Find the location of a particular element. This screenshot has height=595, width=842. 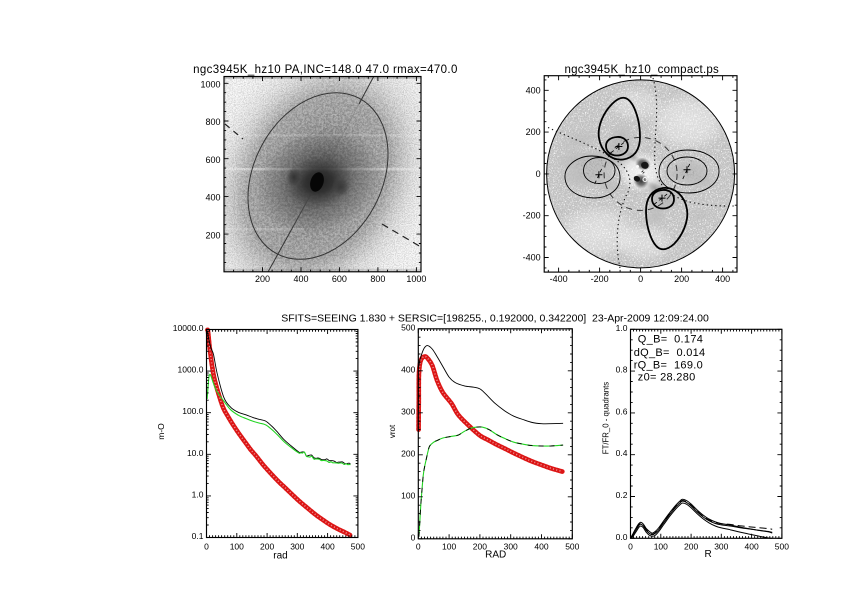

svg-text: 100.0 is located at coordinates (193, 411).